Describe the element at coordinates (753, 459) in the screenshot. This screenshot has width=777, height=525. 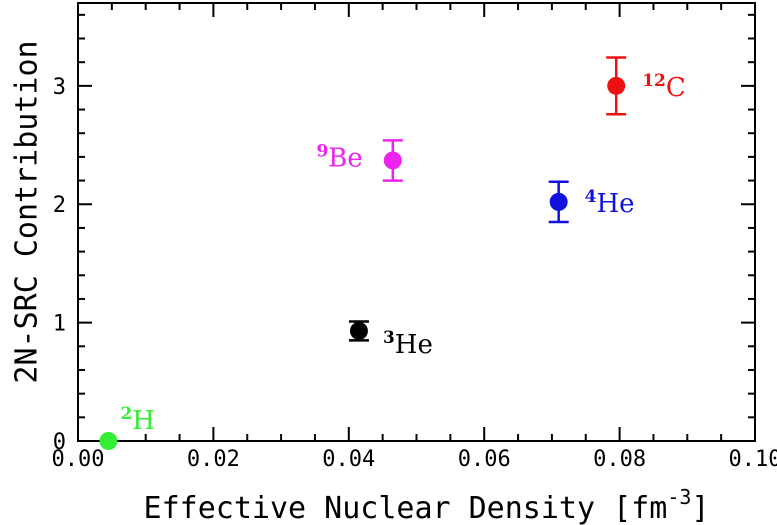
I see `x-tick-label: 0.10` at that location.